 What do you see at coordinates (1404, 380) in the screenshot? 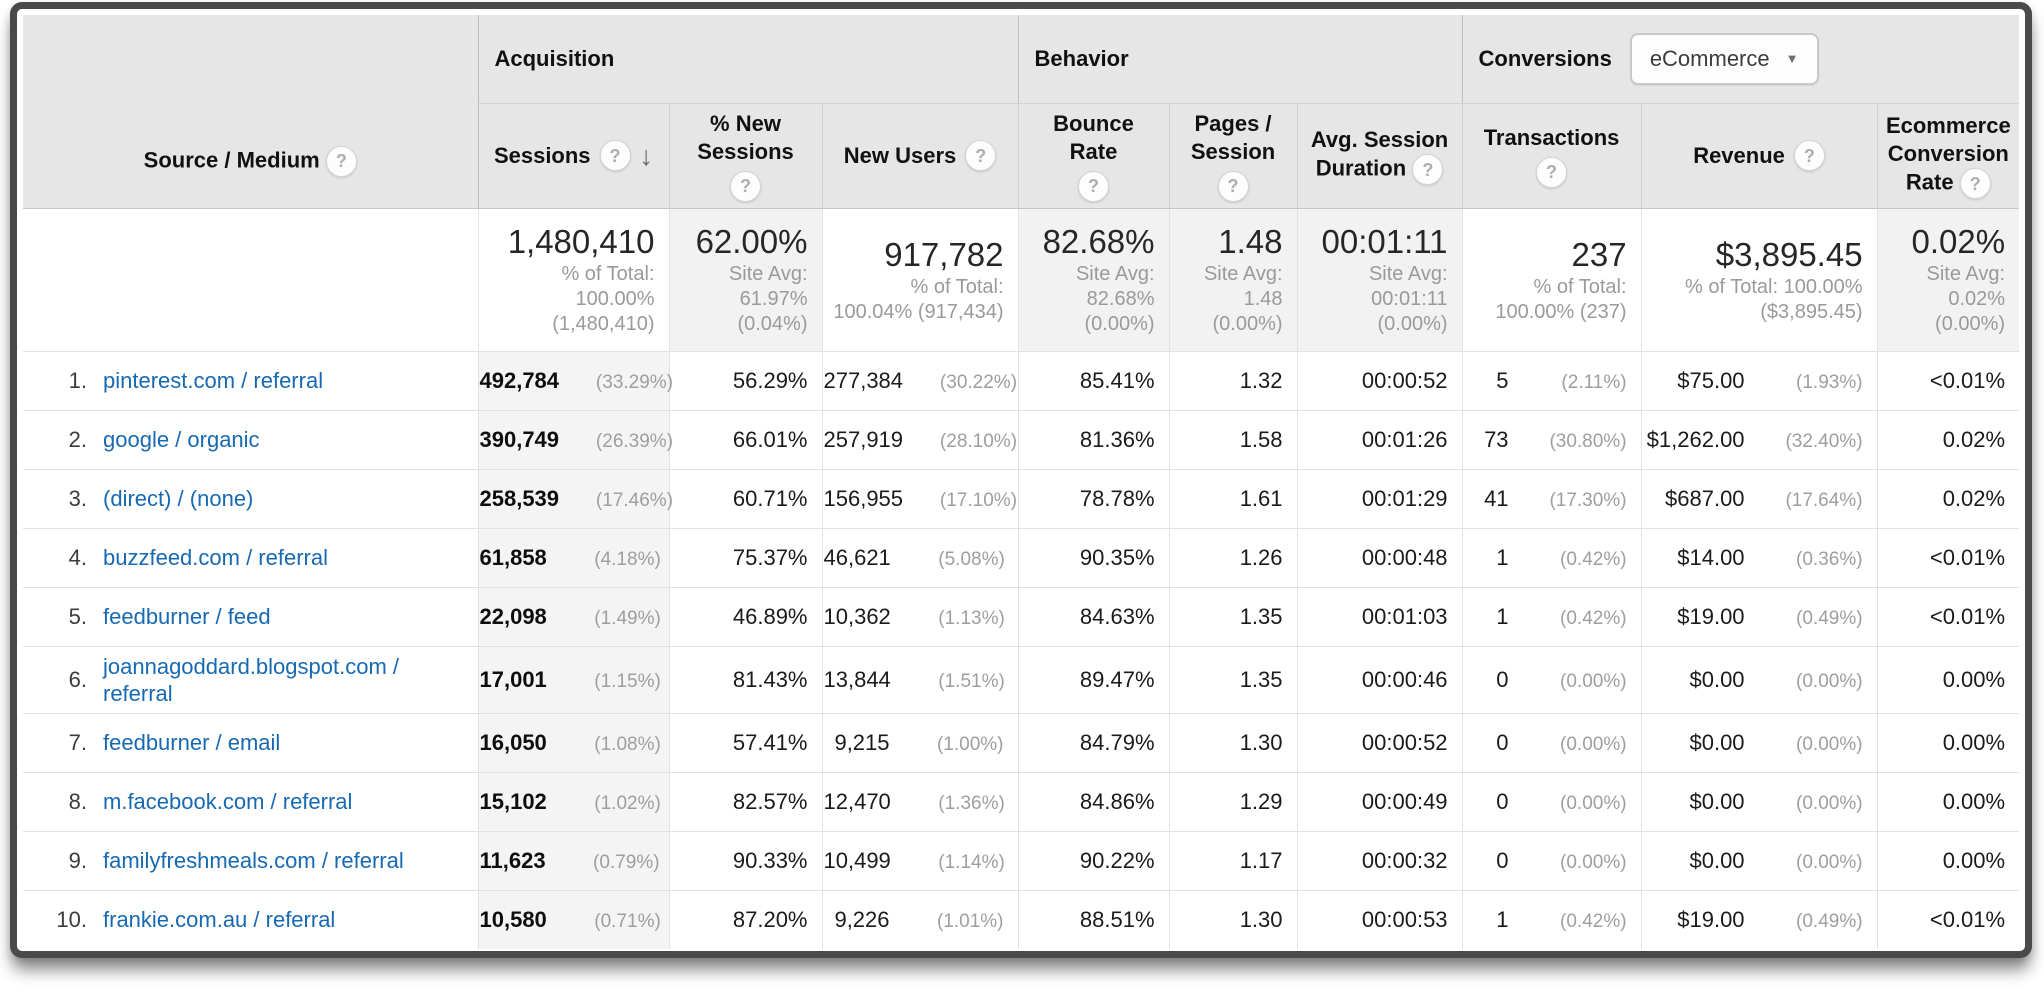
I see `avg-session-duration-value: 00:00:52` at bounding box center [1404, 380].